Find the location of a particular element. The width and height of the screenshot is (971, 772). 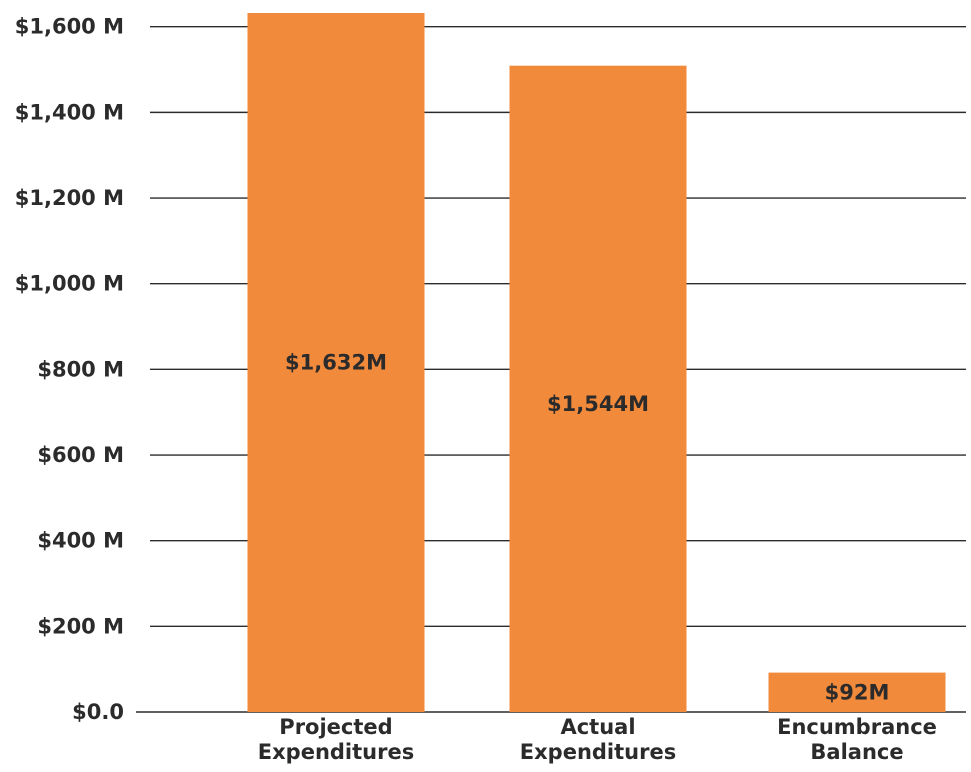

x-category-label: Actual is located at coordinates (597, 727).